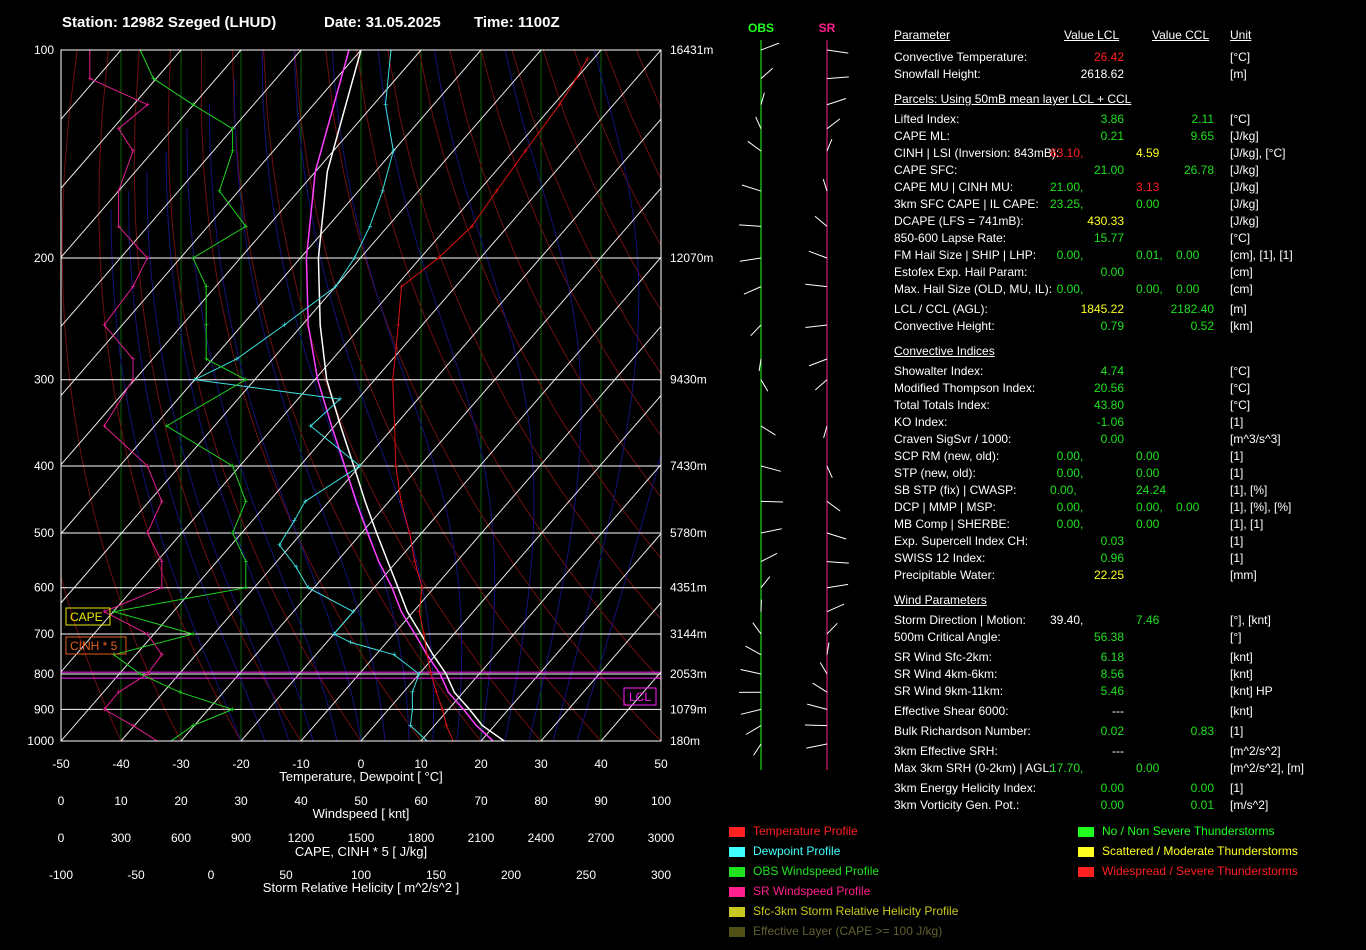 The width and height of the screenshot is (1366, 950). I want to click on obs-windspeed-profile, so click(179, 395).